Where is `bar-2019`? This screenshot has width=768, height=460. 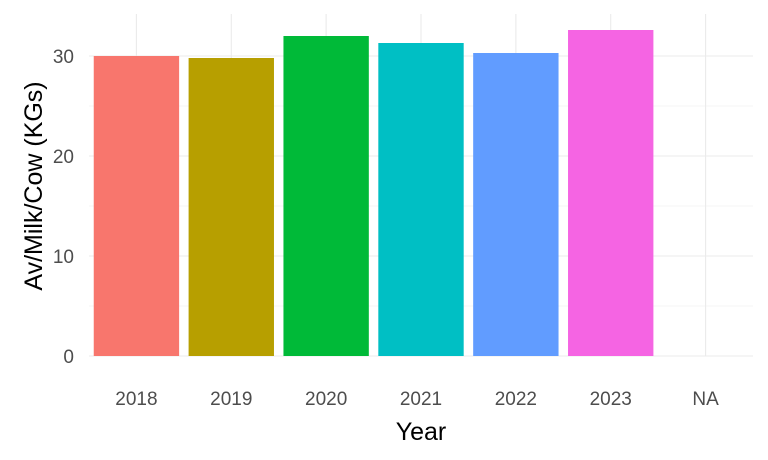 bar-2019 is located at coordinates (231, 207).